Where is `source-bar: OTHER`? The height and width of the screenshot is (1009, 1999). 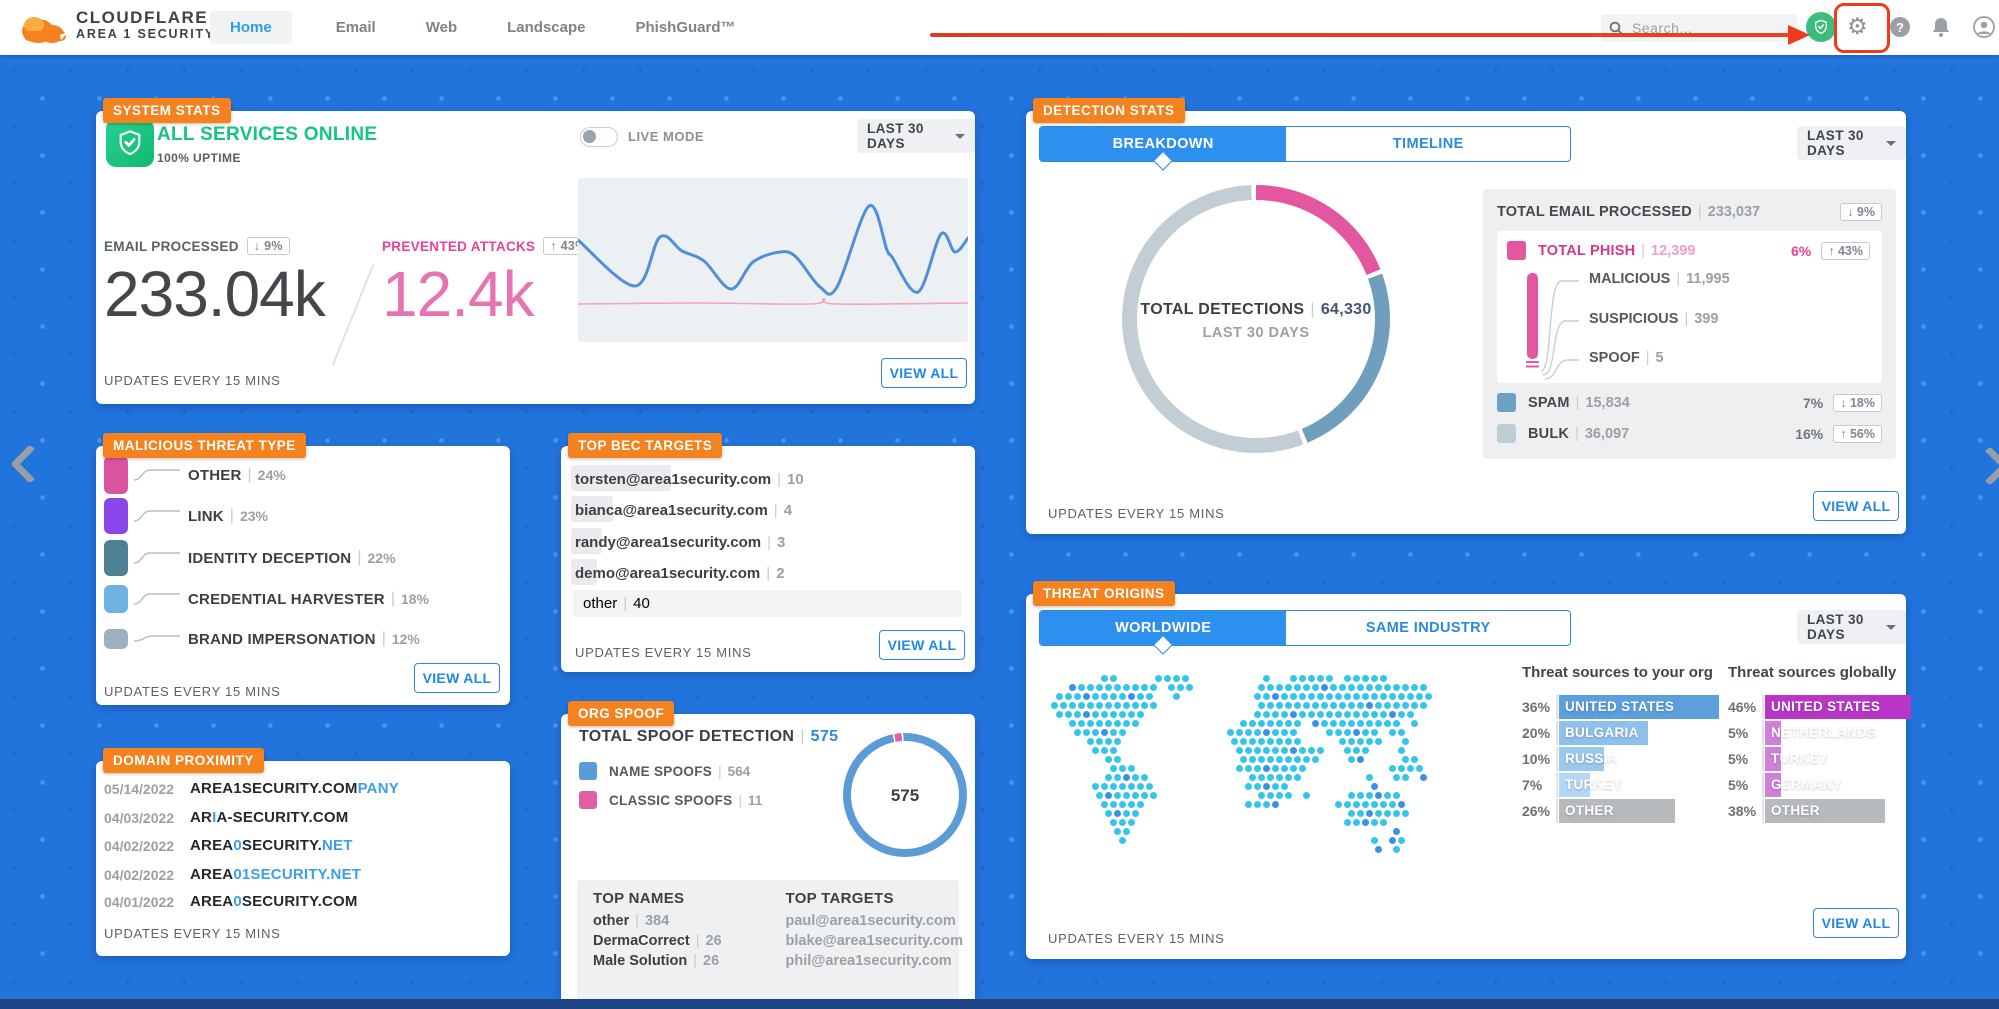 source-bar: OTHER is located at coordinates (1825, 811).